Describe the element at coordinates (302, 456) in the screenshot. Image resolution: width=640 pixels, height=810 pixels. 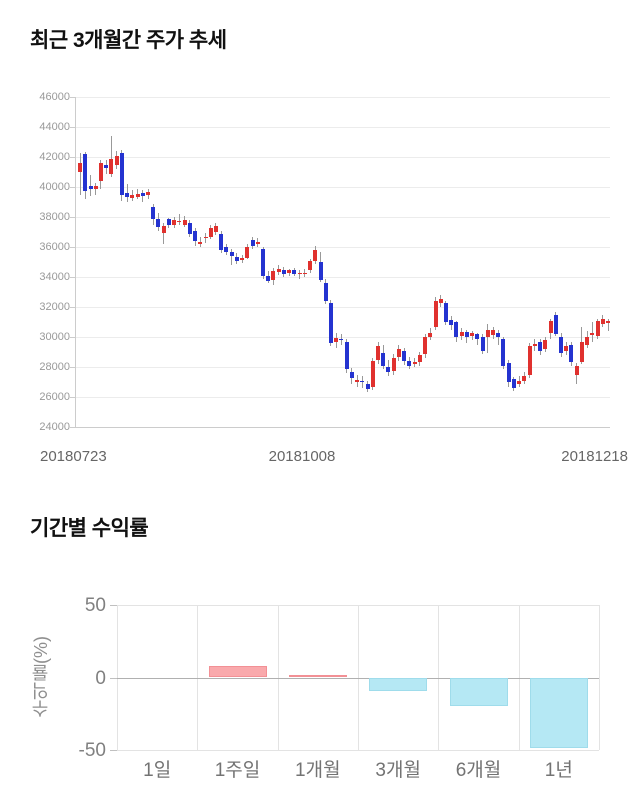
I see `x-tick-label: 20181008` at that location.